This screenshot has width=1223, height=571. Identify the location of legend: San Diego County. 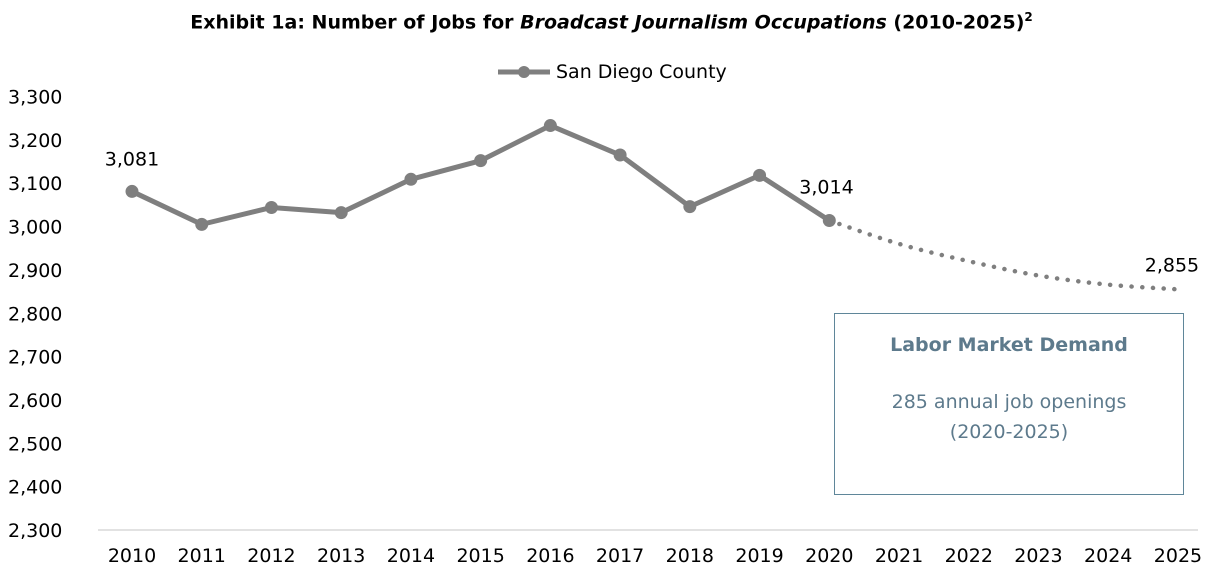
(611, 72).